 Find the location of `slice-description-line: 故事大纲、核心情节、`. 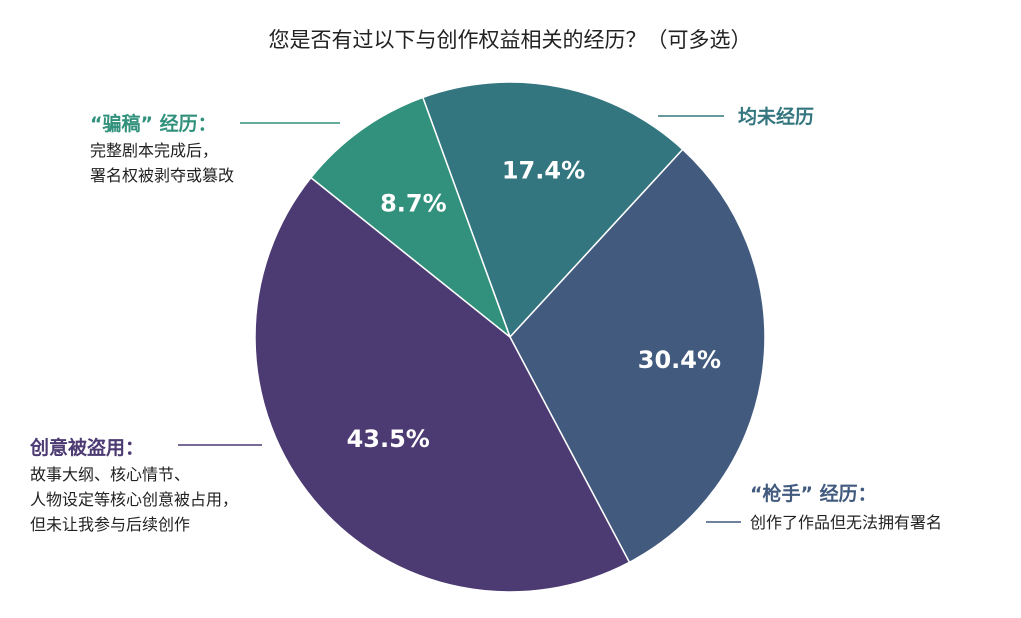

slice-description-line: 故事大纲、核心情节、 is located at coordinates (110, 474).